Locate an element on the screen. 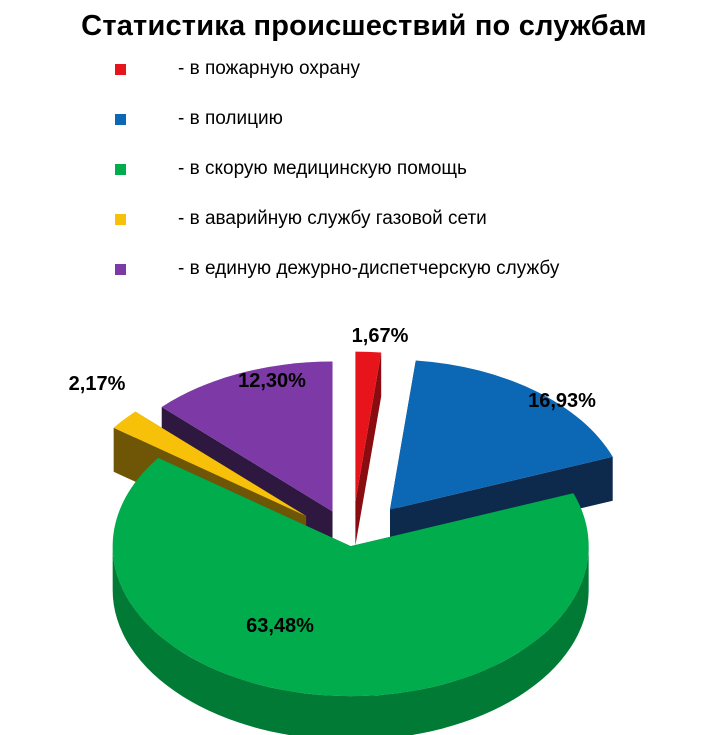 Image resolution: width=728 pixels, height=735 pixels. data-label-dispatch: 12,30% is located at coordinates (272, 381).